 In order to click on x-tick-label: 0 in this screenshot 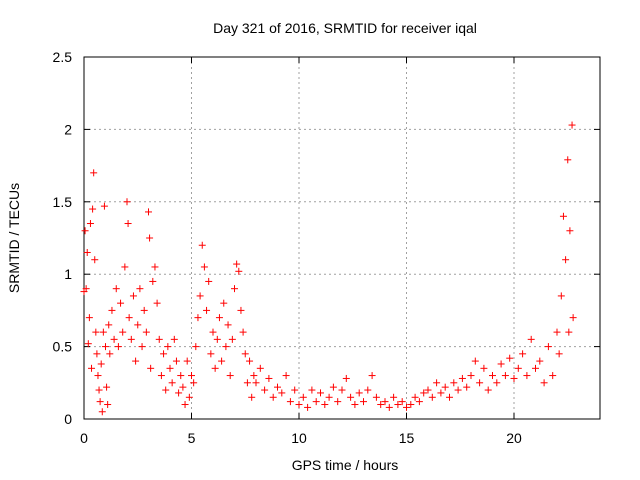, I will do `click(84, 438)`.